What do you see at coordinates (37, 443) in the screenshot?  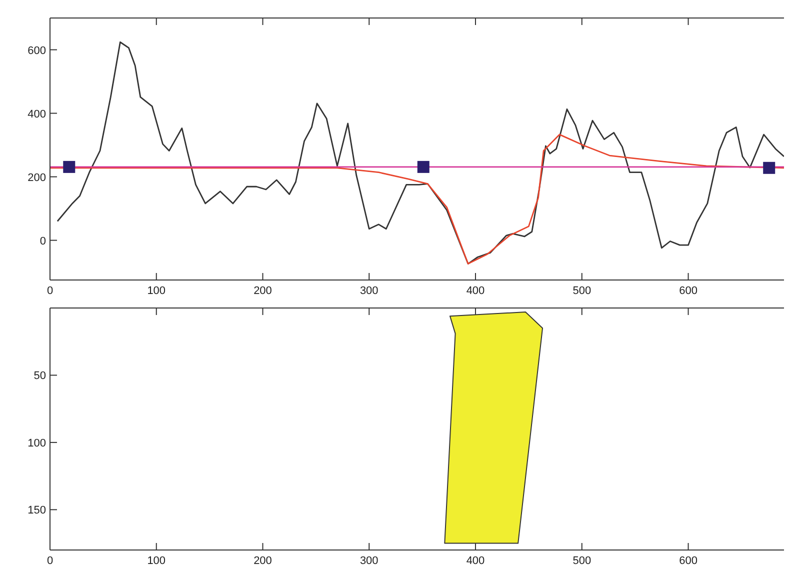 I see `y-tick-label: 100` at bounding box center [37, 443].